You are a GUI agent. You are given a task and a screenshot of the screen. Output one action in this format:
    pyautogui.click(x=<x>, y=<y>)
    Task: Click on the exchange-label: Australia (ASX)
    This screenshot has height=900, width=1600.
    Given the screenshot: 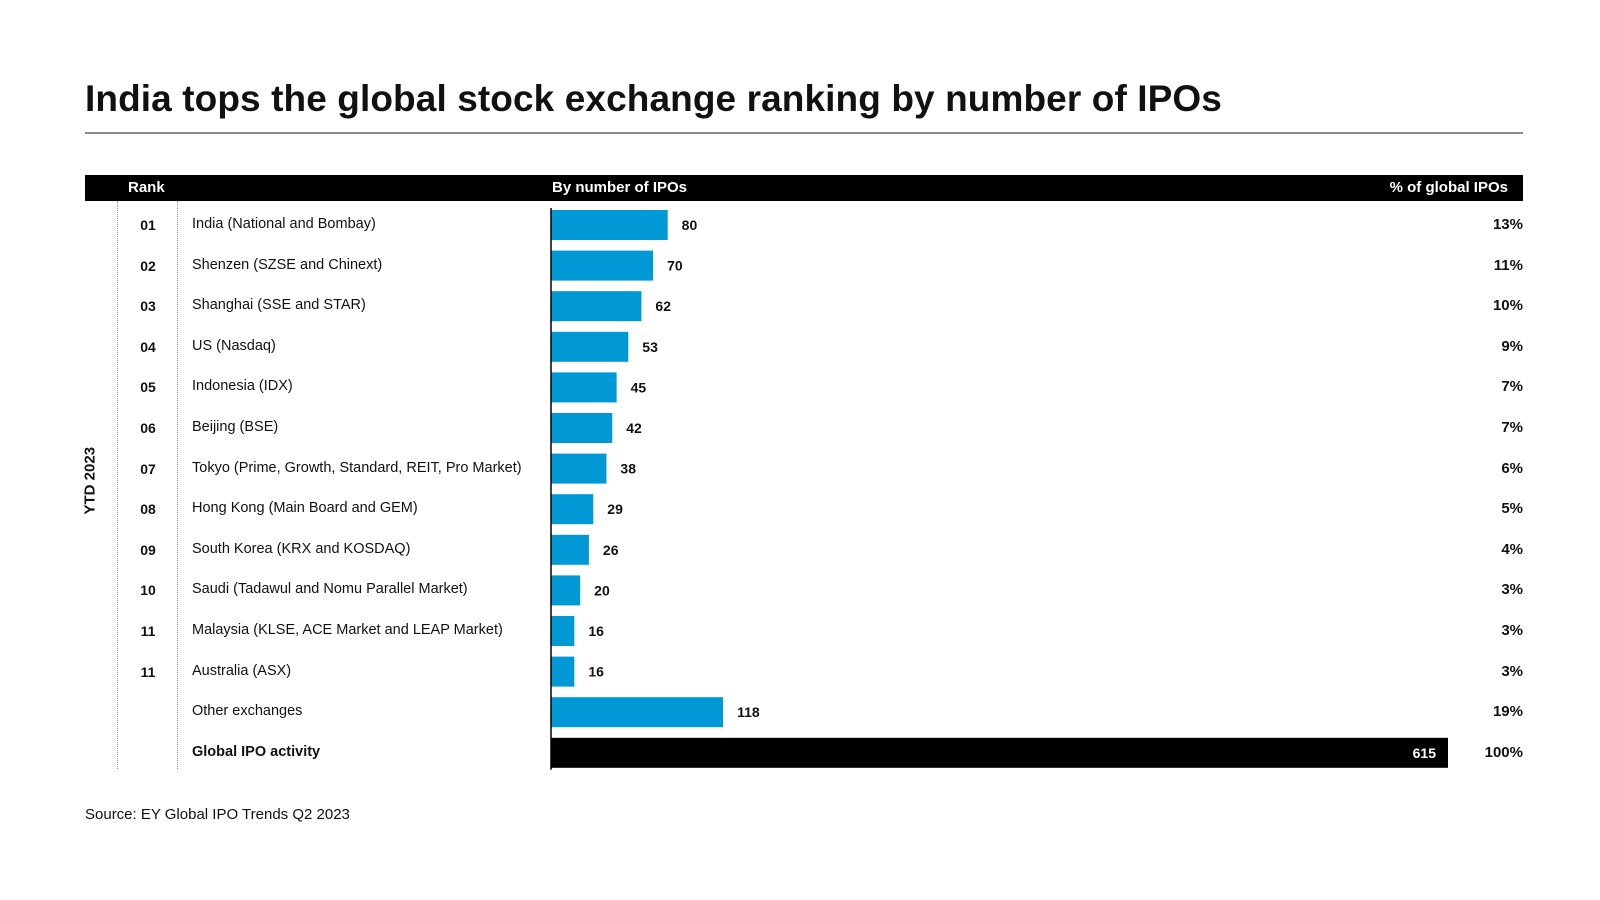 What is the action you would take?
    pyautogui.click(x=242, y=670)
    